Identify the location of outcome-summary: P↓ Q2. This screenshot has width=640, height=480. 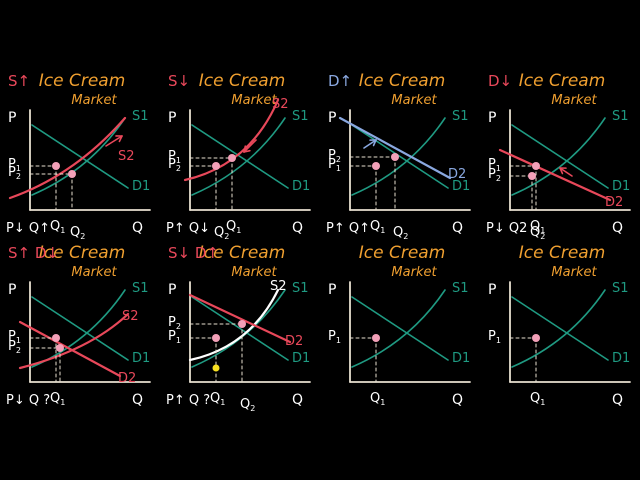
(506, 228).